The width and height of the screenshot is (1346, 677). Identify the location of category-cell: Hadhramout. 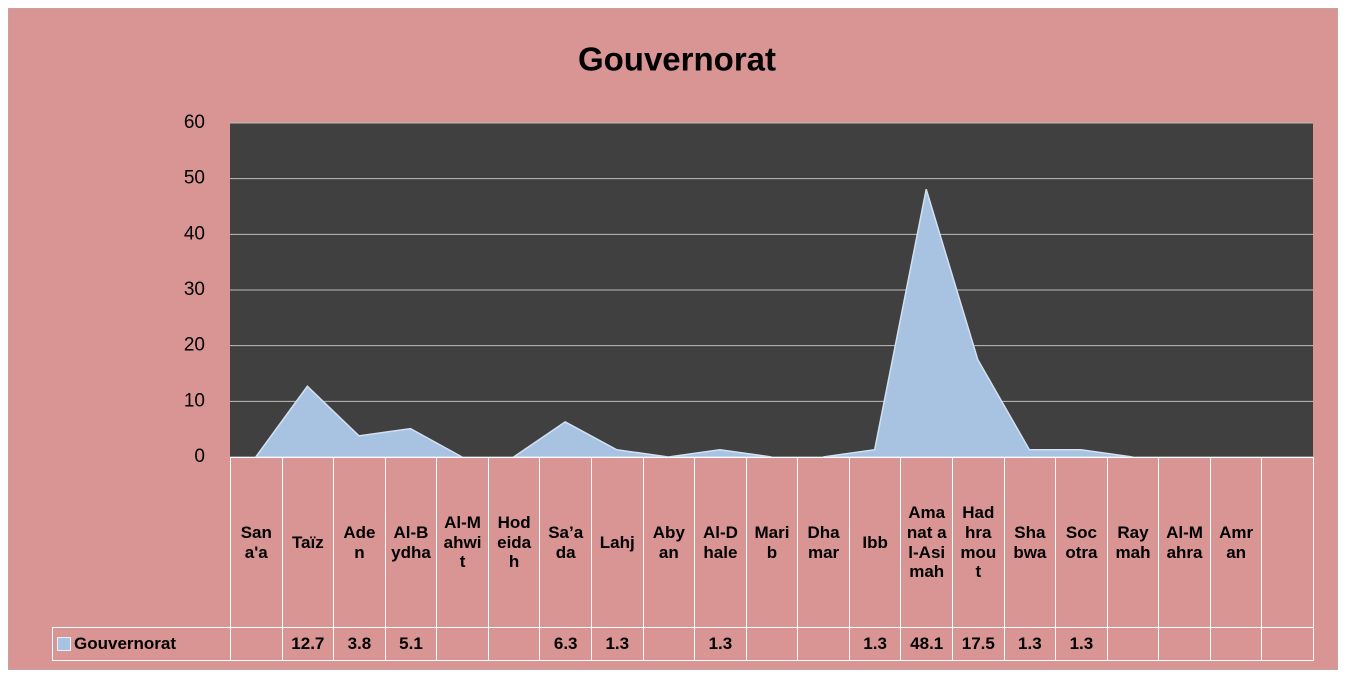
(978, 542).